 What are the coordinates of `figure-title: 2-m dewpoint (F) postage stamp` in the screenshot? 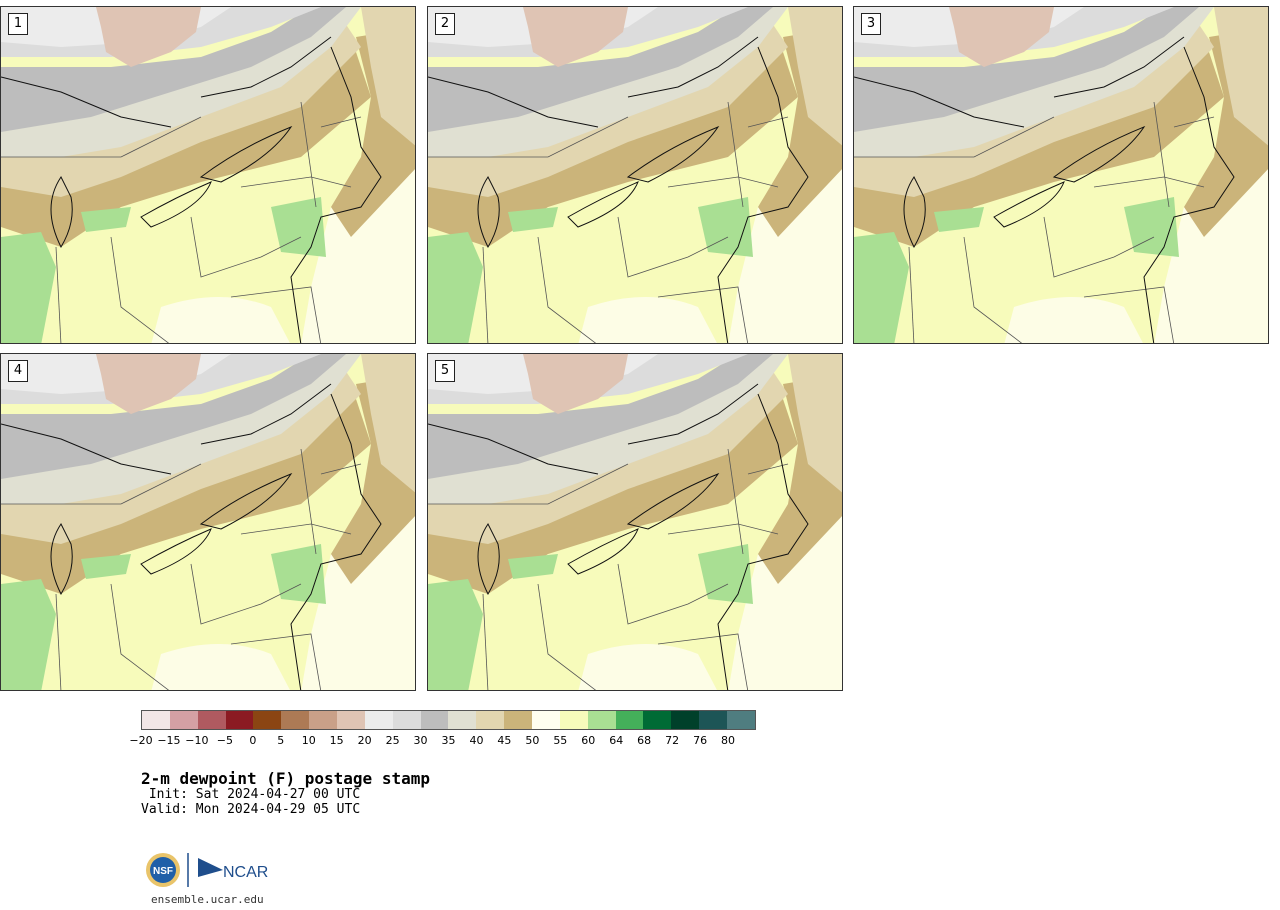 It's located at (285, 778).